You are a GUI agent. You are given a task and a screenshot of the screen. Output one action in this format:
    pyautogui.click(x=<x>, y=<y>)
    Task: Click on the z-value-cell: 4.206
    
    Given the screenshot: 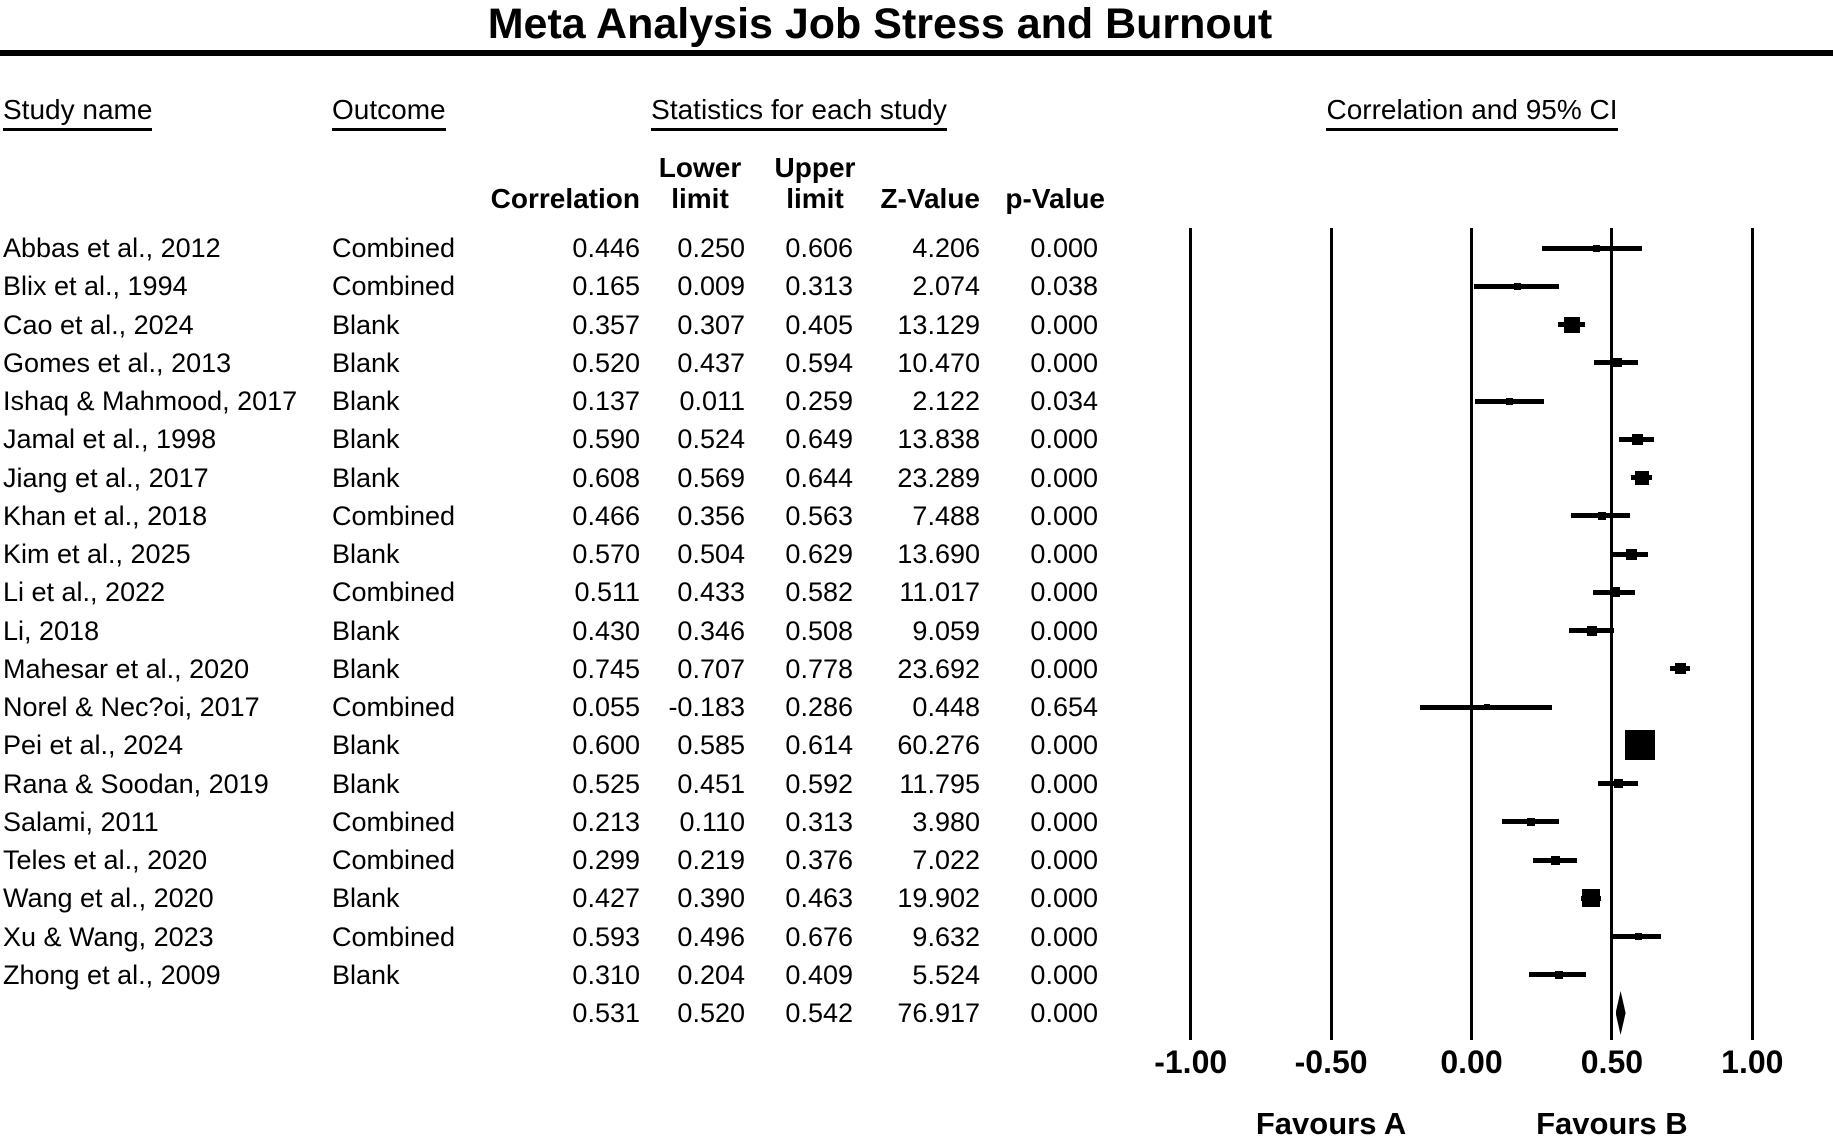 What is the action you would take?
    pyautogui.click(x=946, y=248)
    